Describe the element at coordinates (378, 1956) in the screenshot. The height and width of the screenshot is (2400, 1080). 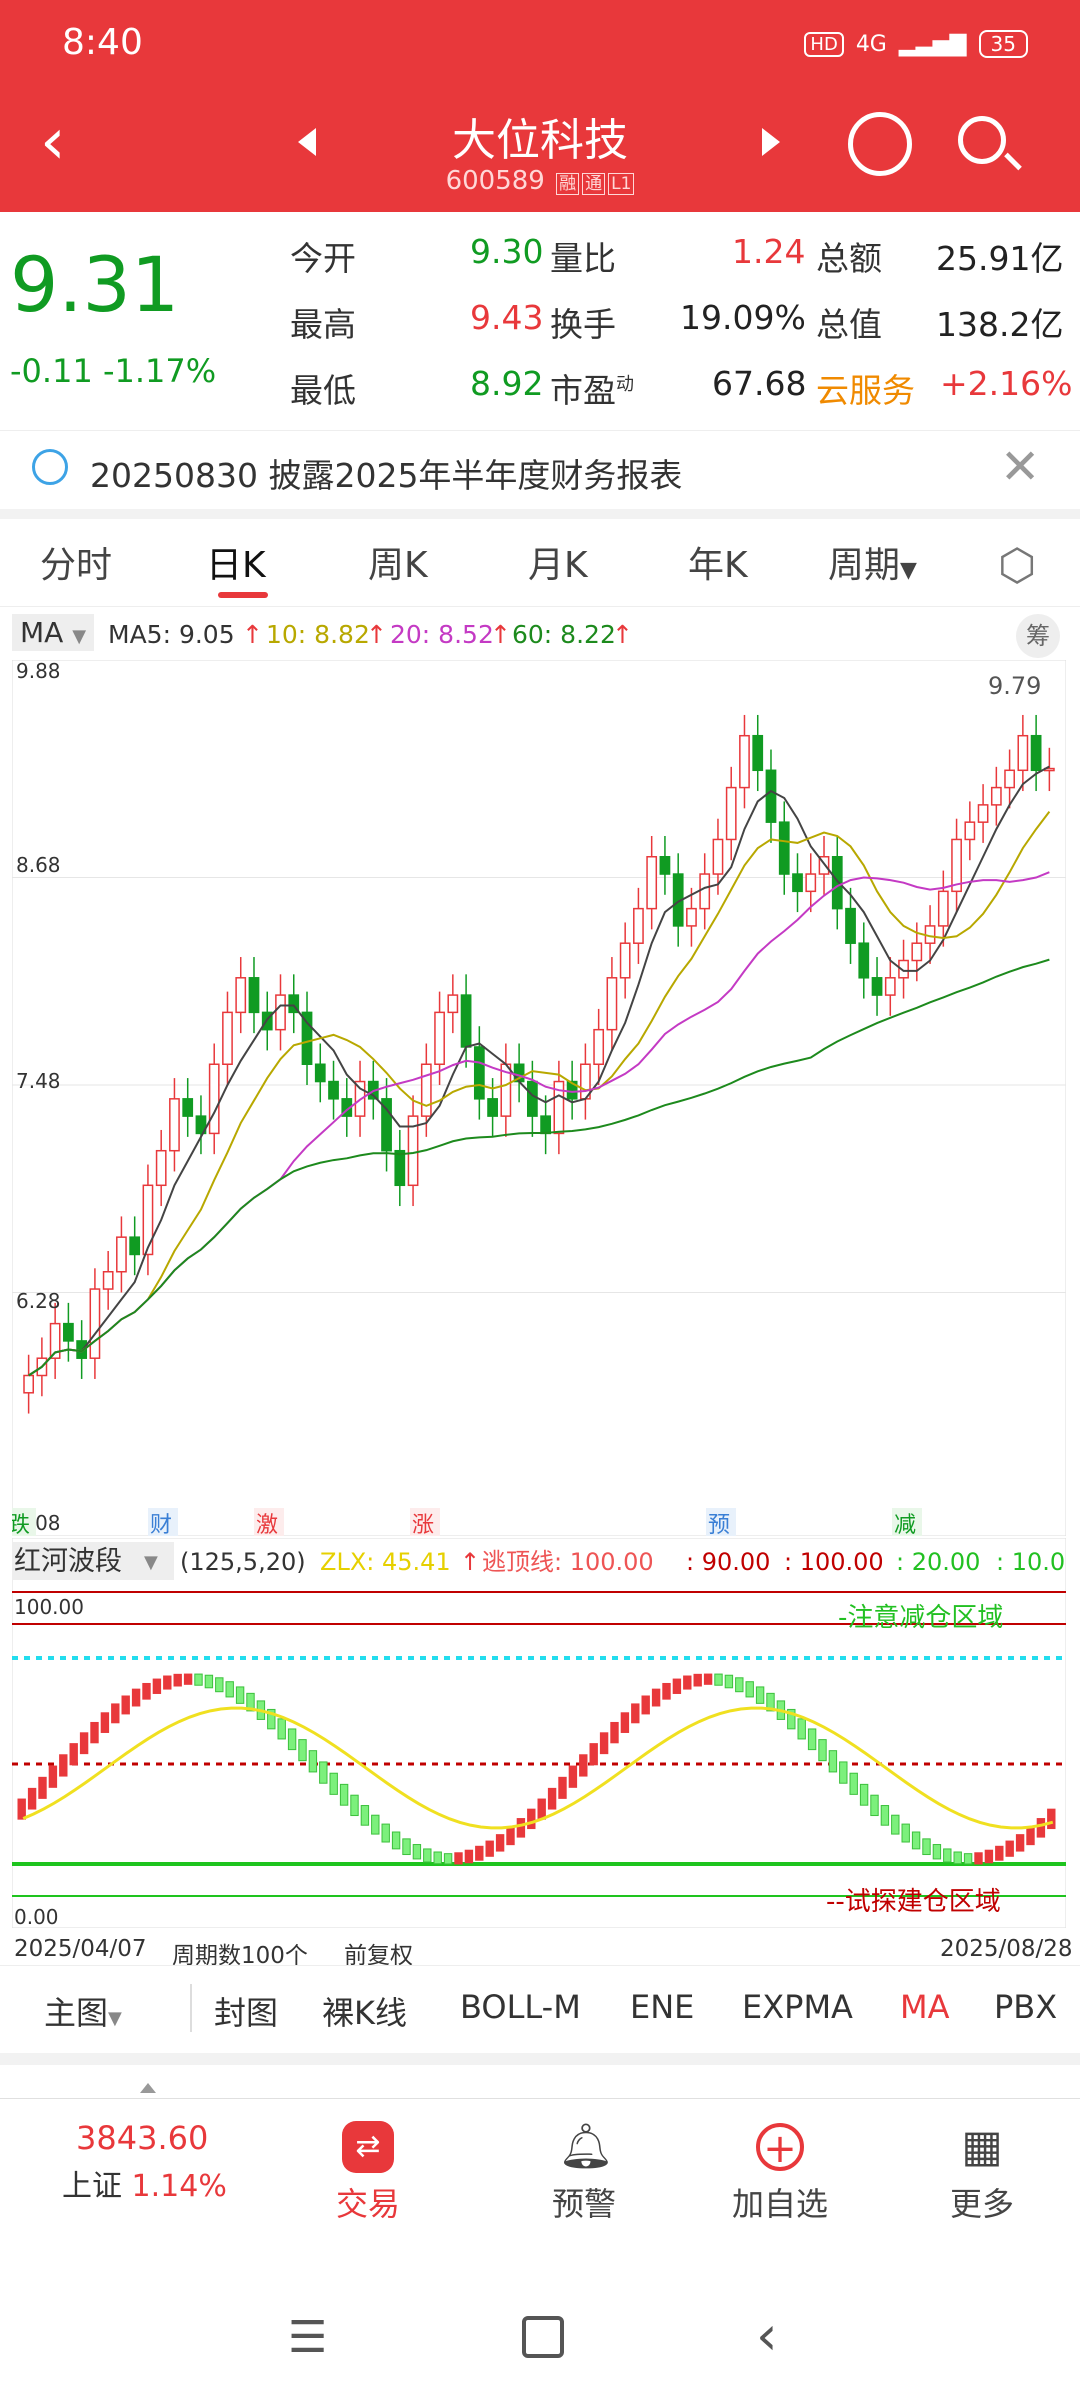
I see `adjust-type: 前复权` at that location.